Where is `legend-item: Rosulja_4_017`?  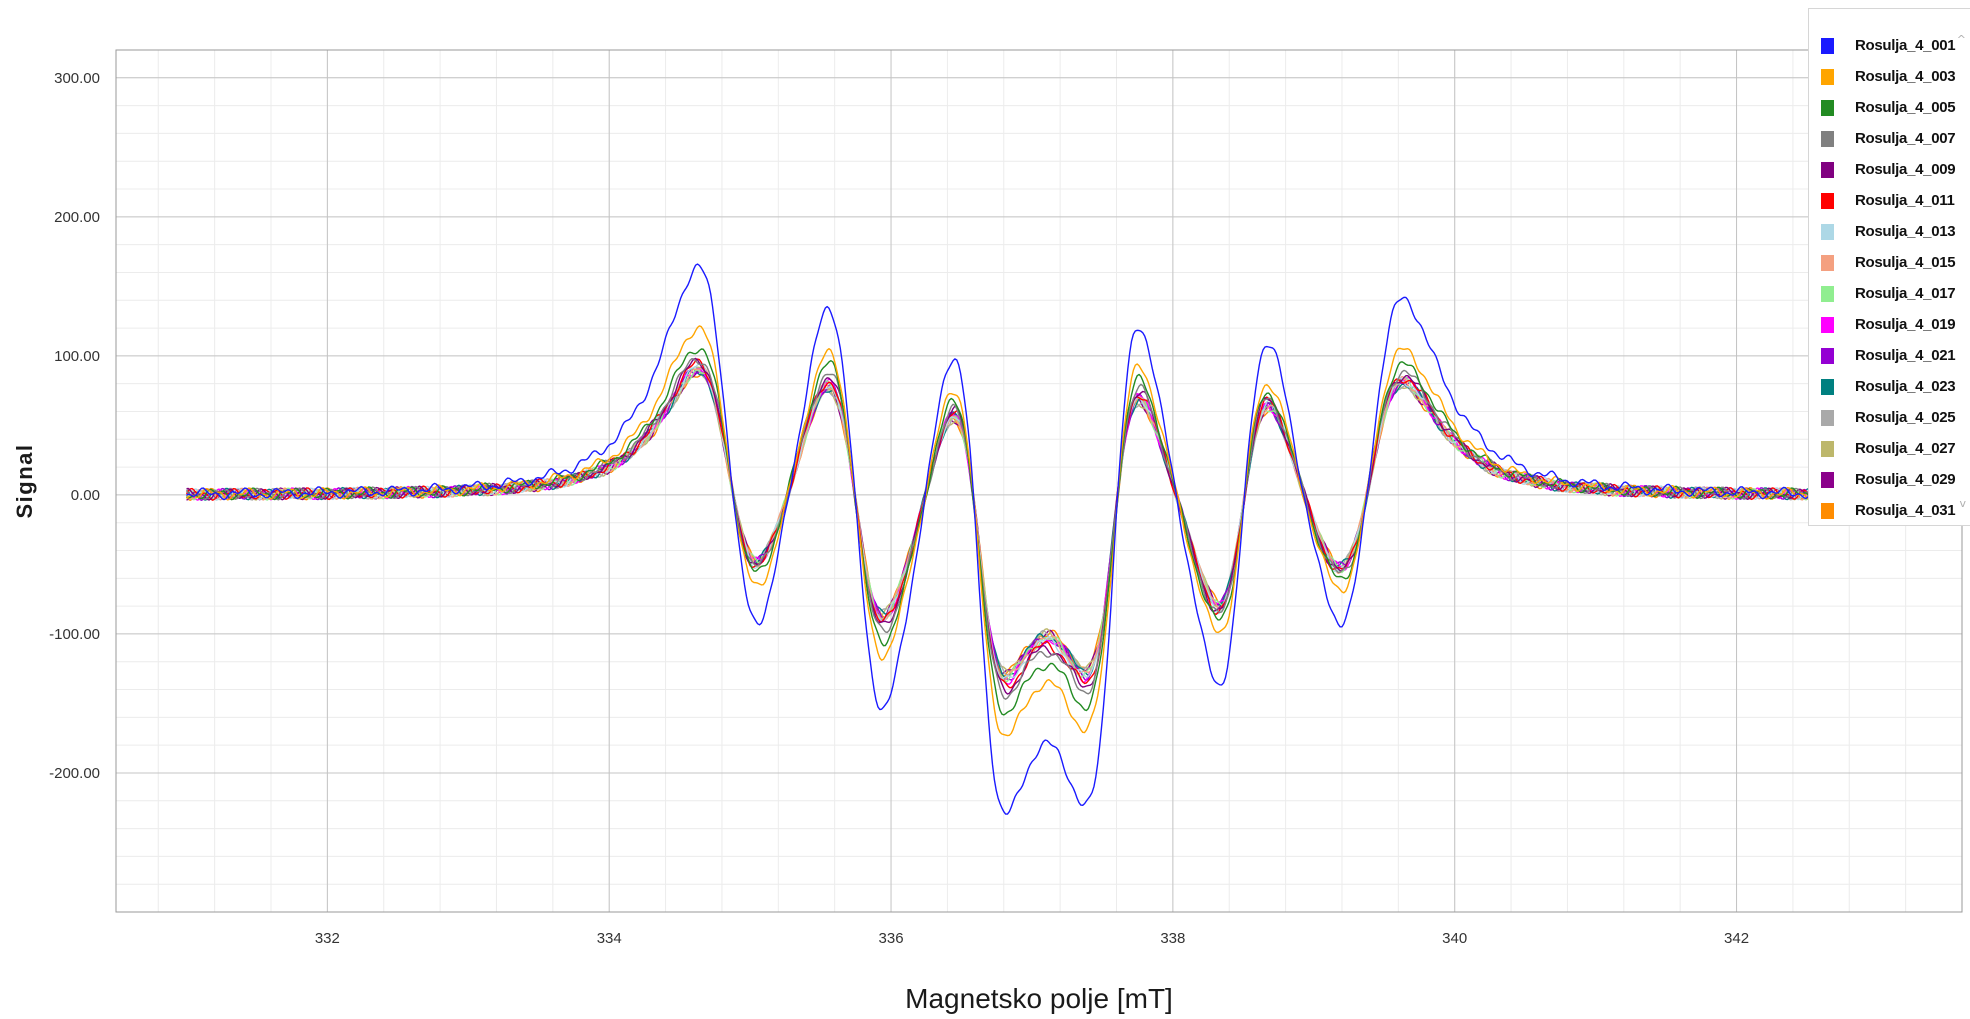 legend-item: Rosulja_4_017 is located at coordinates (1895, 293).